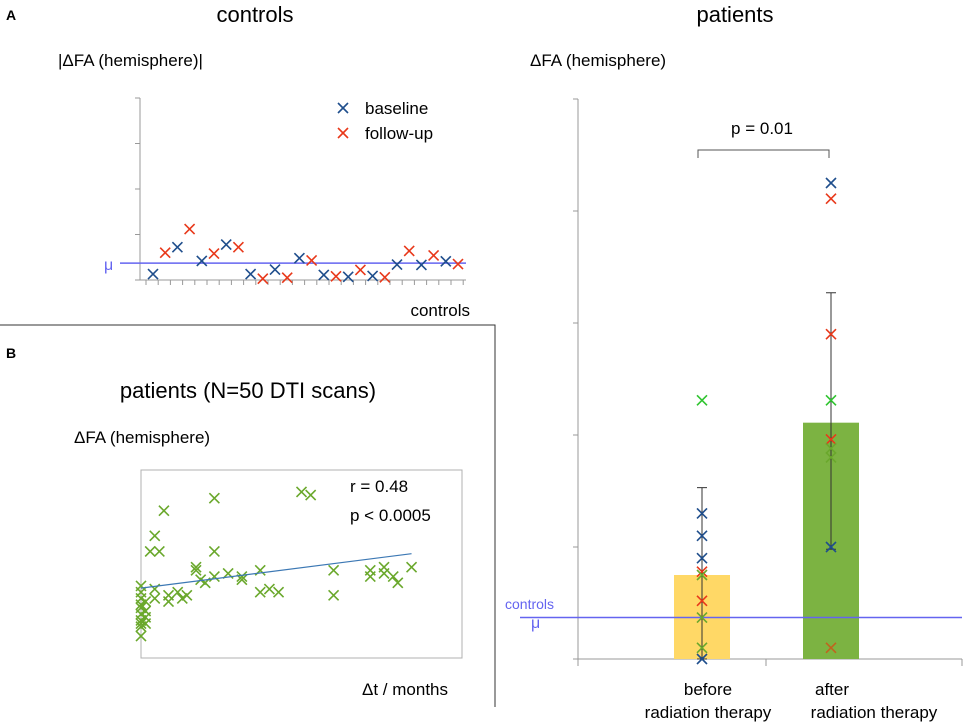 This screenshot has height=725, width=965. Describe the element at coordinates (130, 60) in the screenshot. I see `controls-ylabel: |ΔFA (hemisphere)|` at that location.